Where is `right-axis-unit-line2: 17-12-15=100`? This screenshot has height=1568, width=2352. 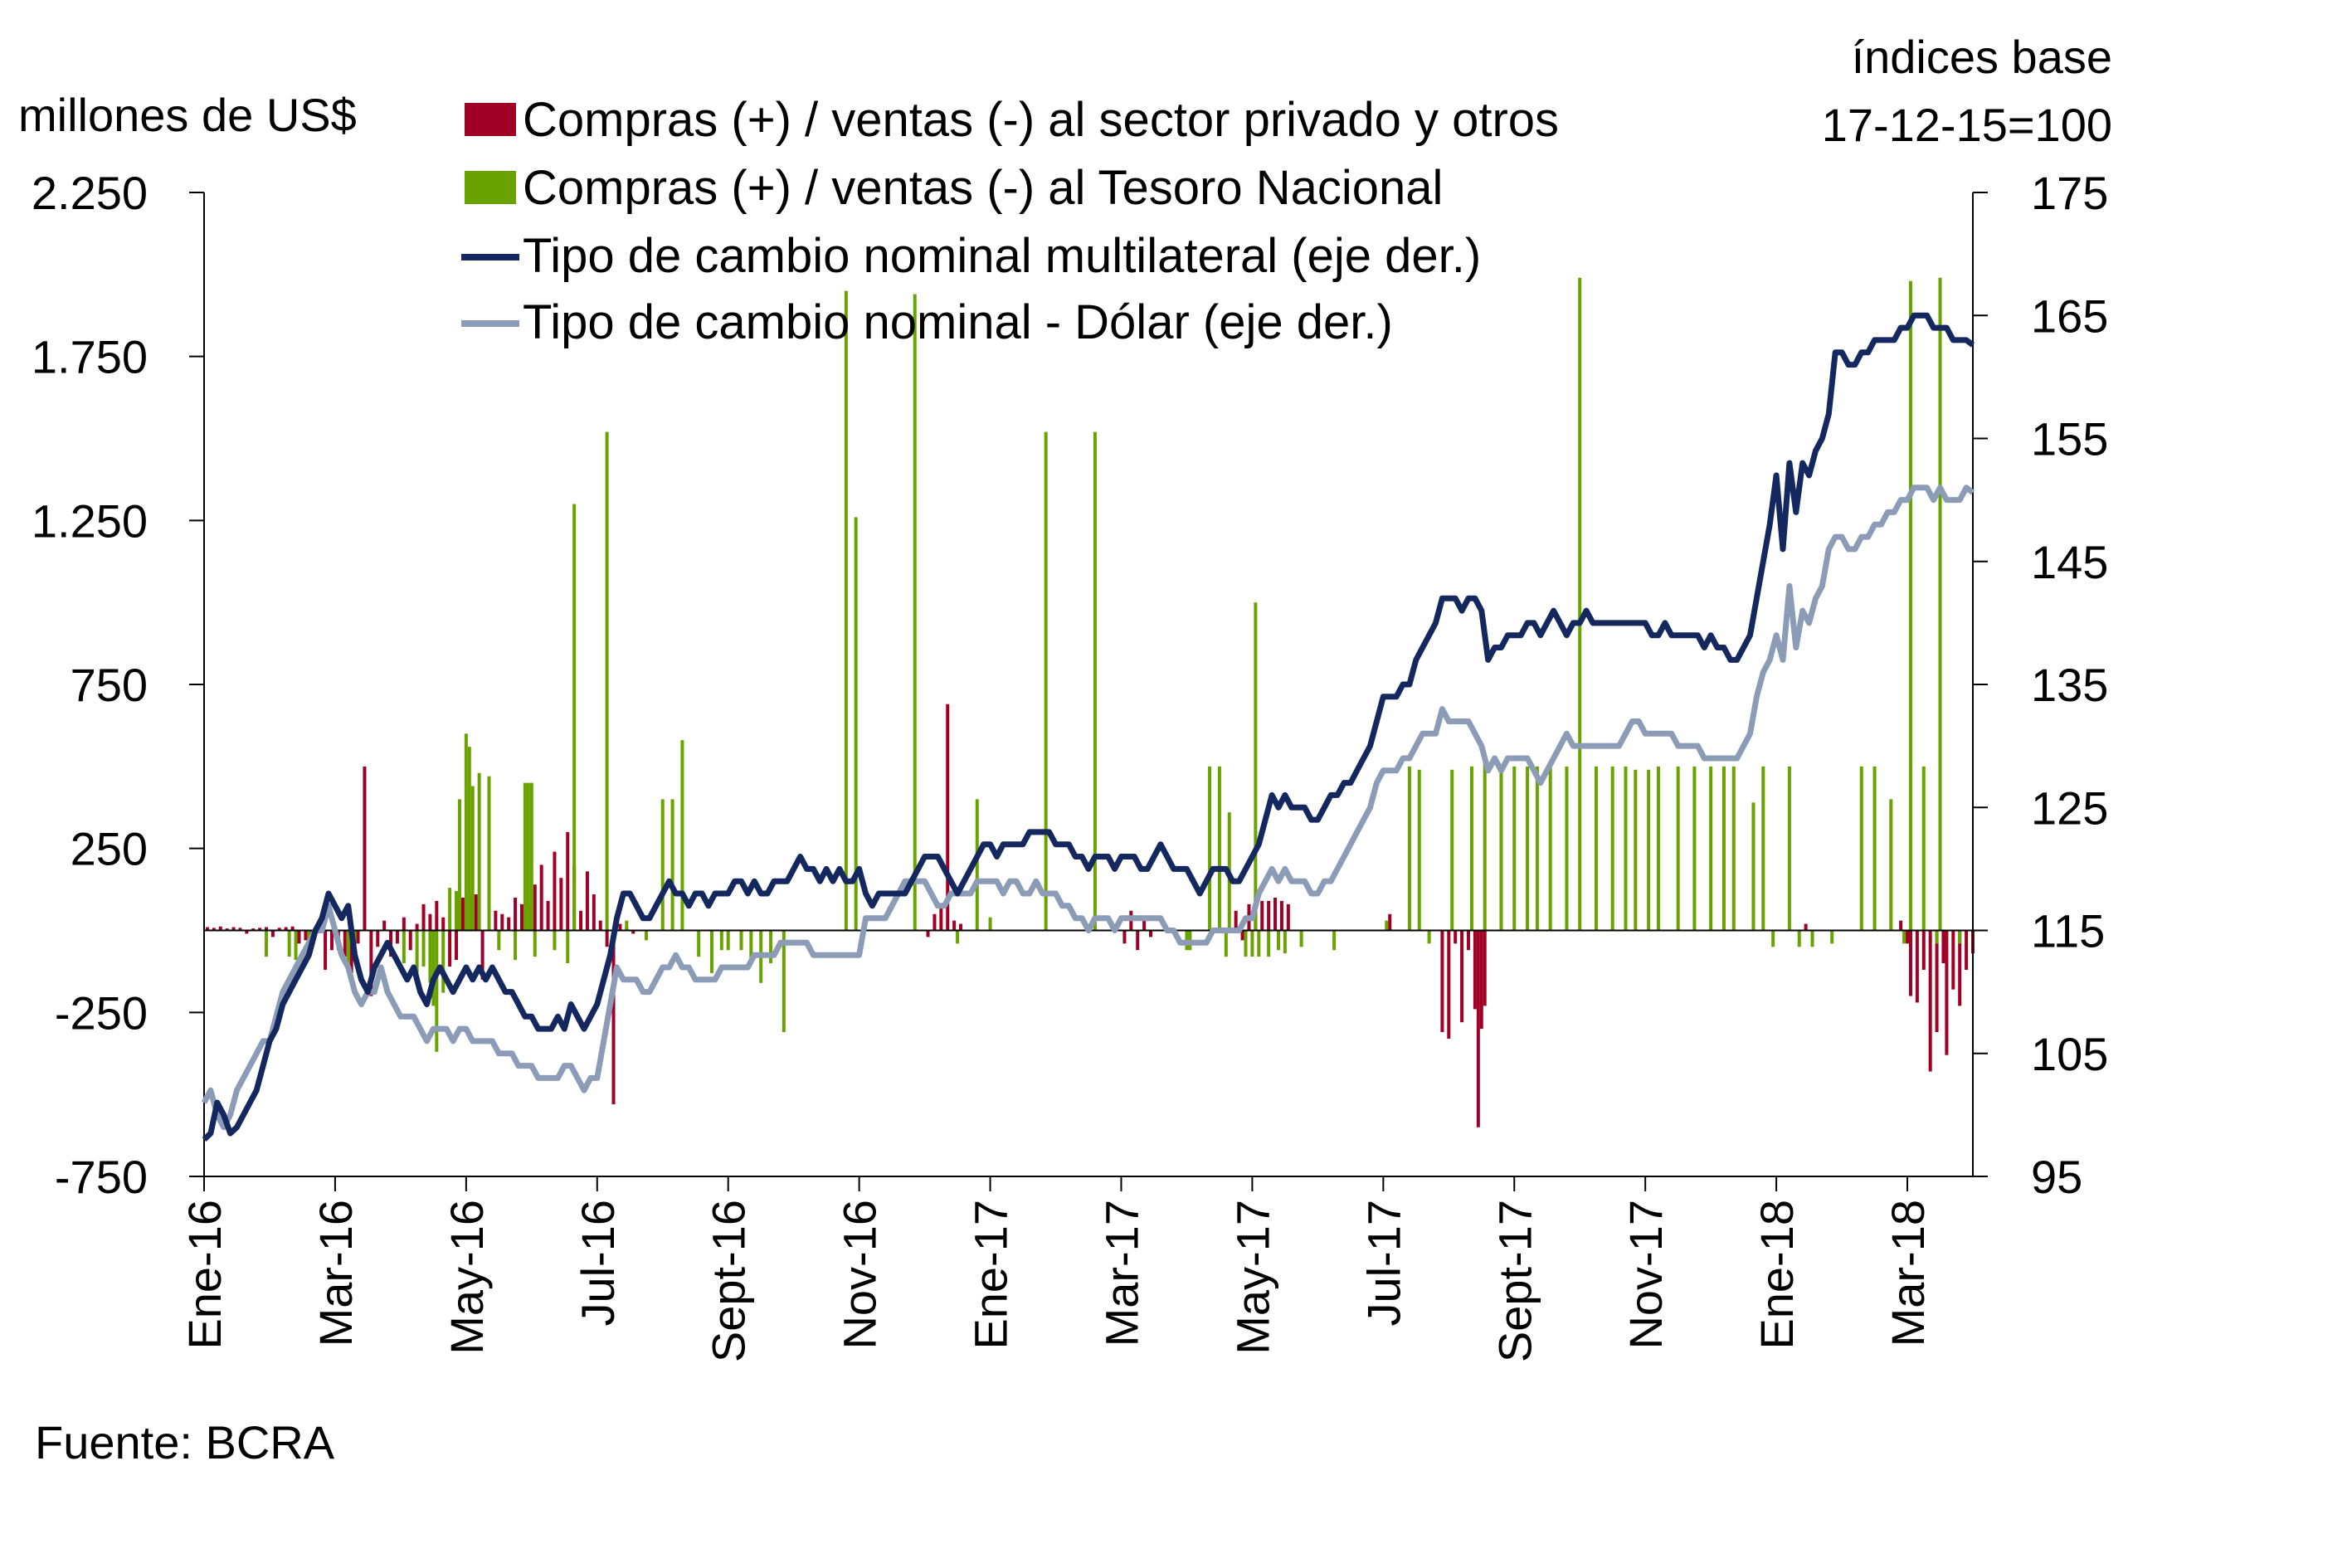
right-axis-unit-line2: 17-12-15=100 is located at coordinates (1967, 125).